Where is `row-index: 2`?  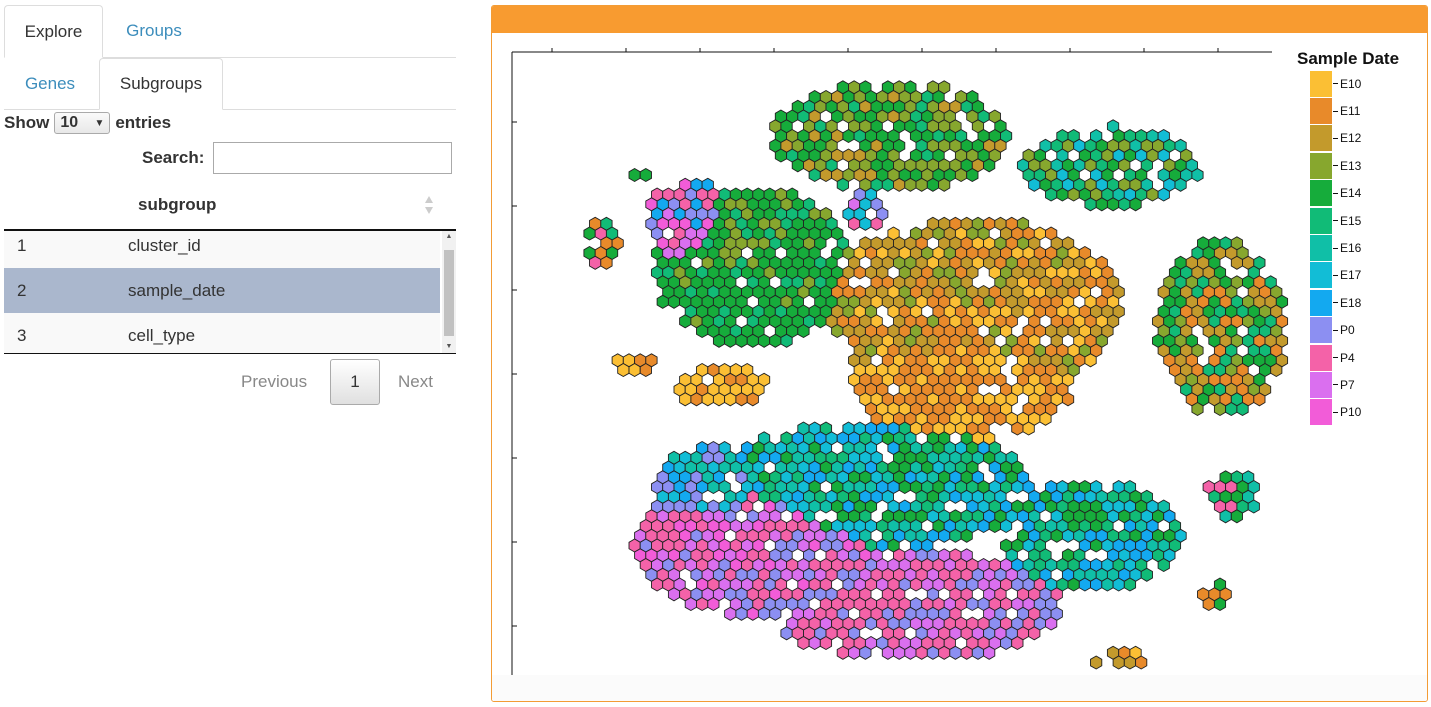
row-index: 2 is located at coordinates (22, 290).